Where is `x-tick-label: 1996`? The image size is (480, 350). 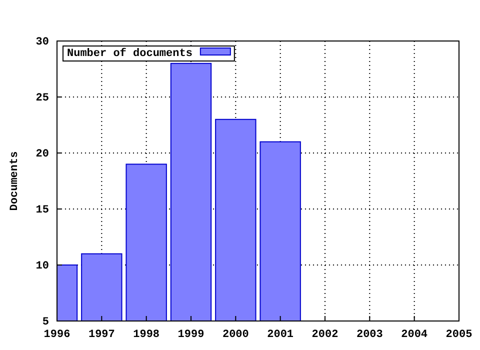 x-tick-label: 1996 is located at coordinates (57, 334).